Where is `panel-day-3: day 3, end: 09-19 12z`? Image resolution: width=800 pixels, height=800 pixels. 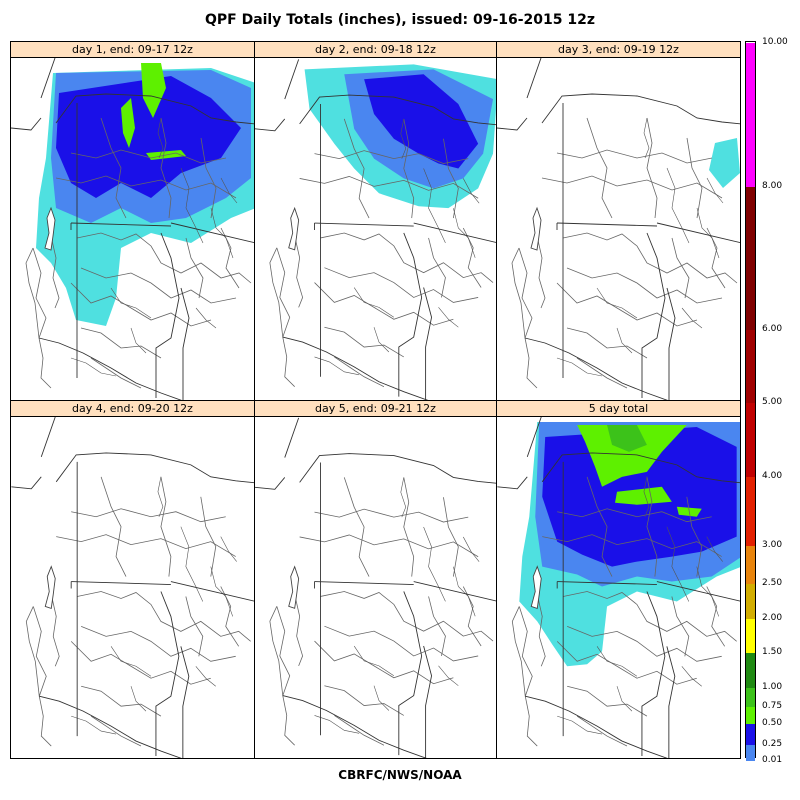 panel-day-3: day 3, end: 09-19 12z is located at coordinates (618, 221).